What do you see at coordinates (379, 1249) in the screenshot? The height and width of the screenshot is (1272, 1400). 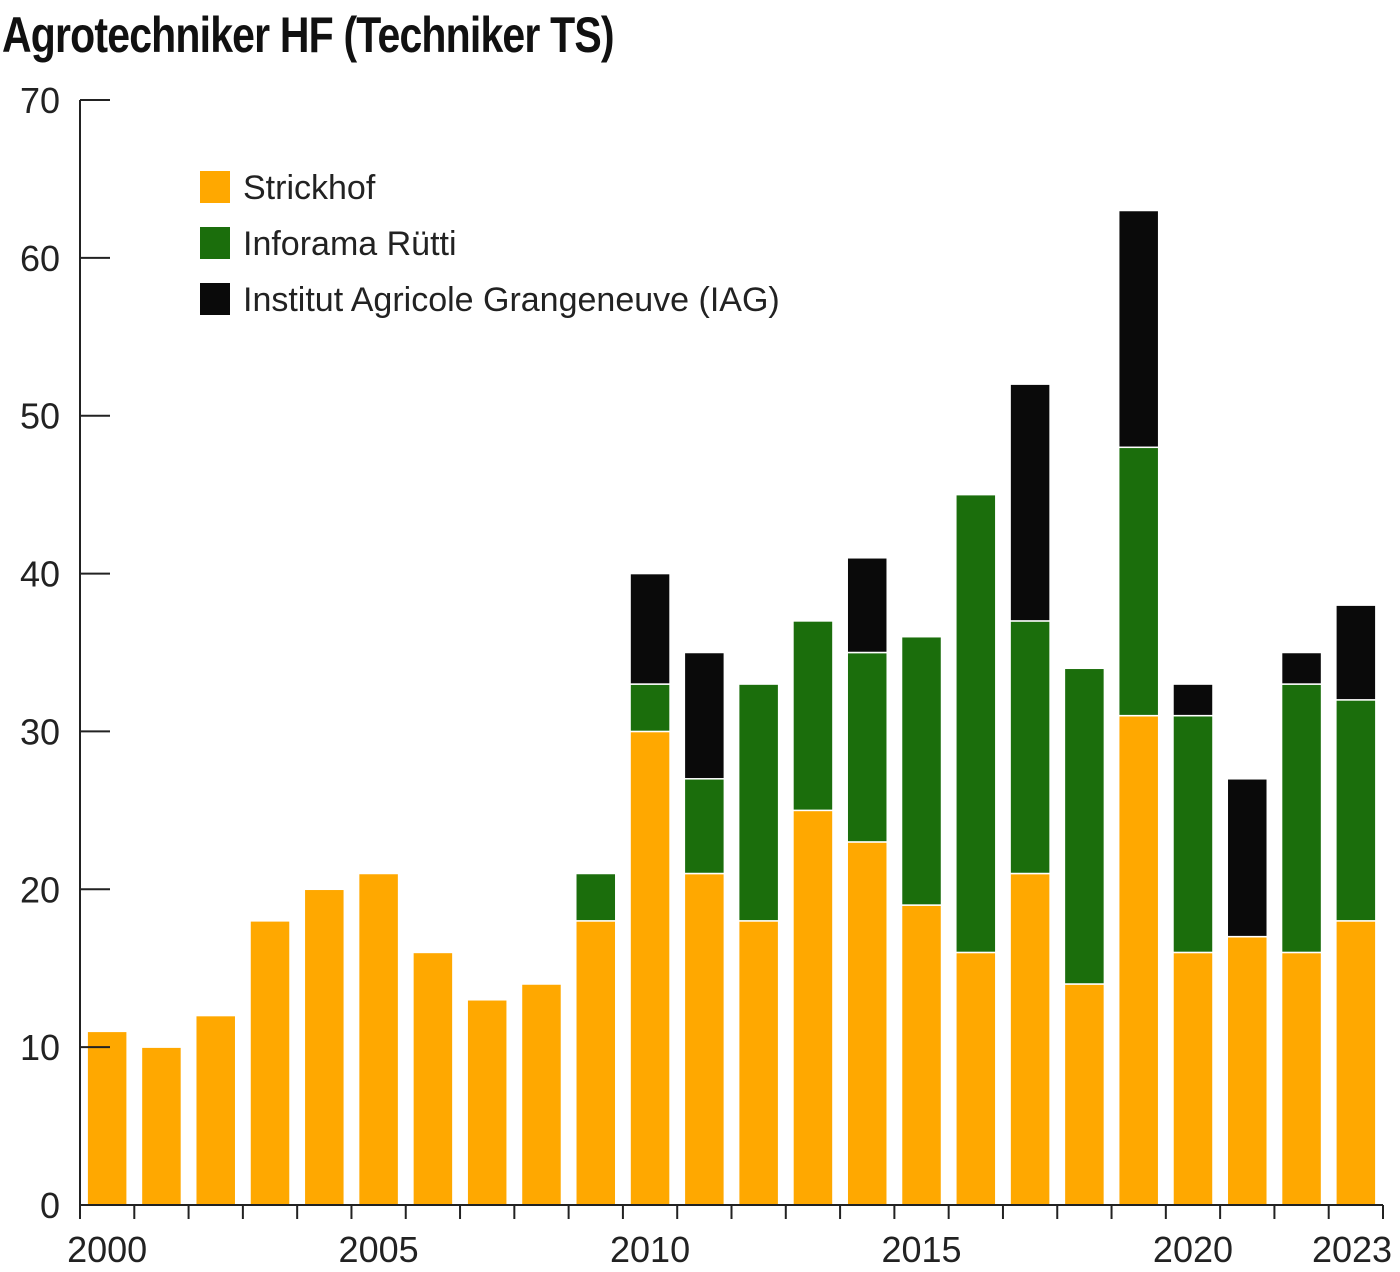 I see `x-tick-label: 2005` at bounding box center [379, 1249].